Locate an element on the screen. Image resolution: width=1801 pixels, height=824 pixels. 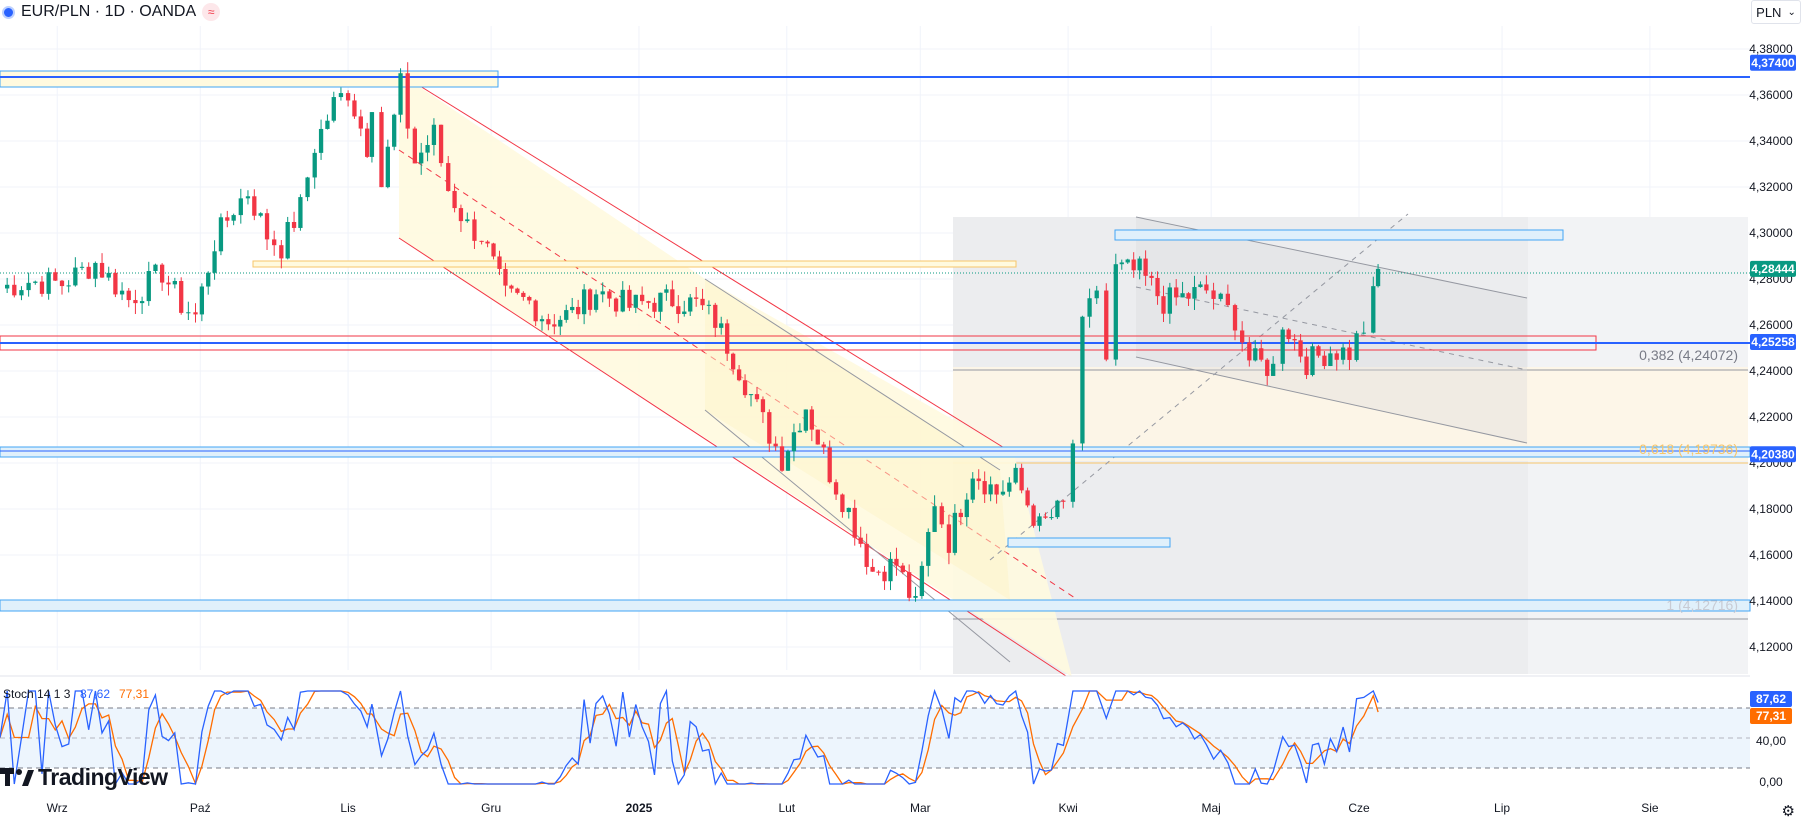
time-axis: Wrz Paź Lis Gru 2025 Lut Mar Kwi Maj Cze Lip Sie is located at coordinates (853, 808).